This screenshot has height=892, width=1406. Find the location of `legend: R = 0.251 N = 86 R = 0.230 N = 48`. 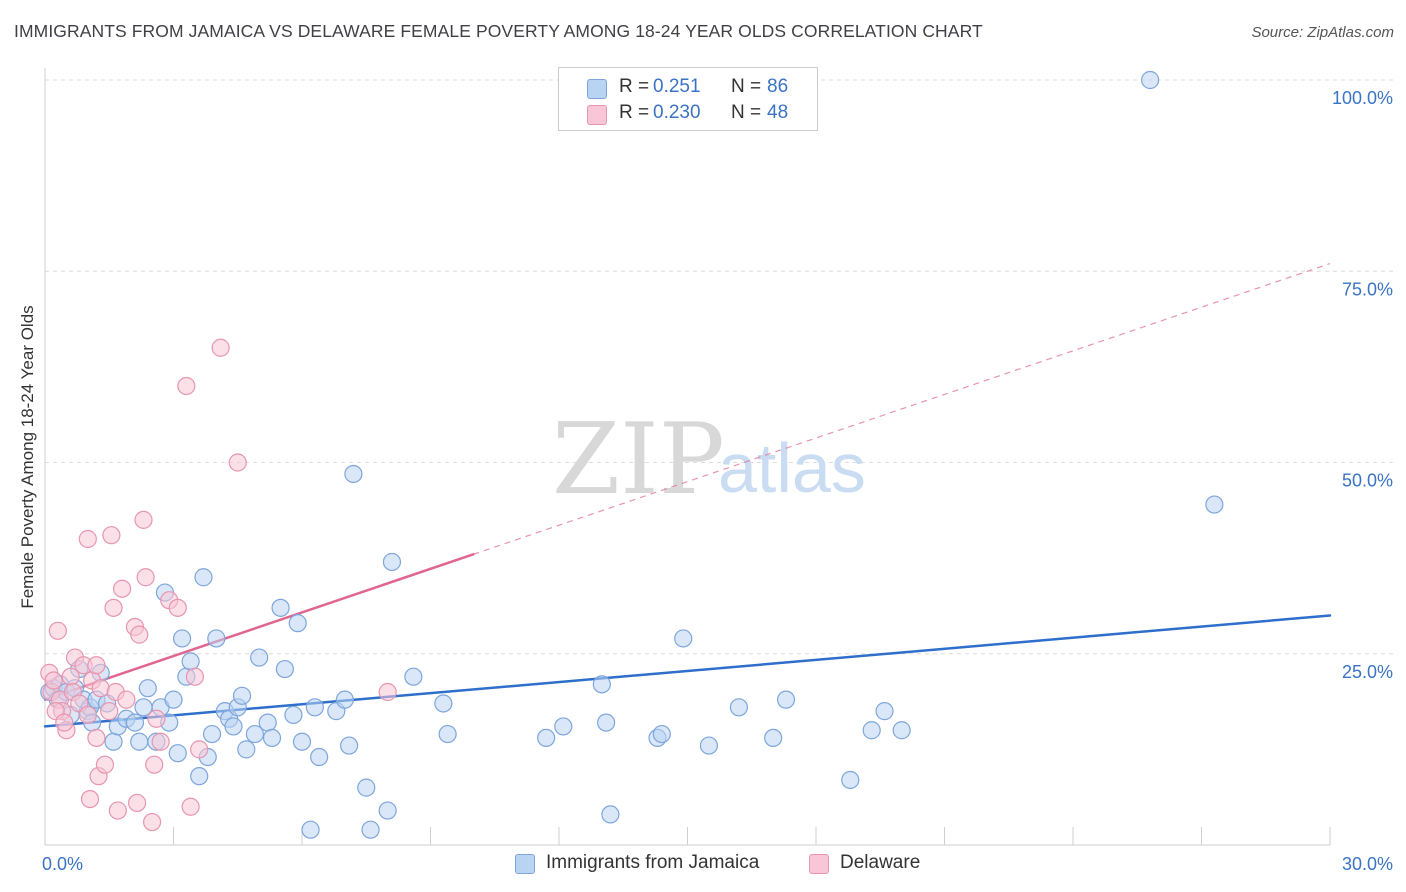

legend: R = 0.251 N = 86 R = 0.230 N = 48 is located at coordinates (688, 99).